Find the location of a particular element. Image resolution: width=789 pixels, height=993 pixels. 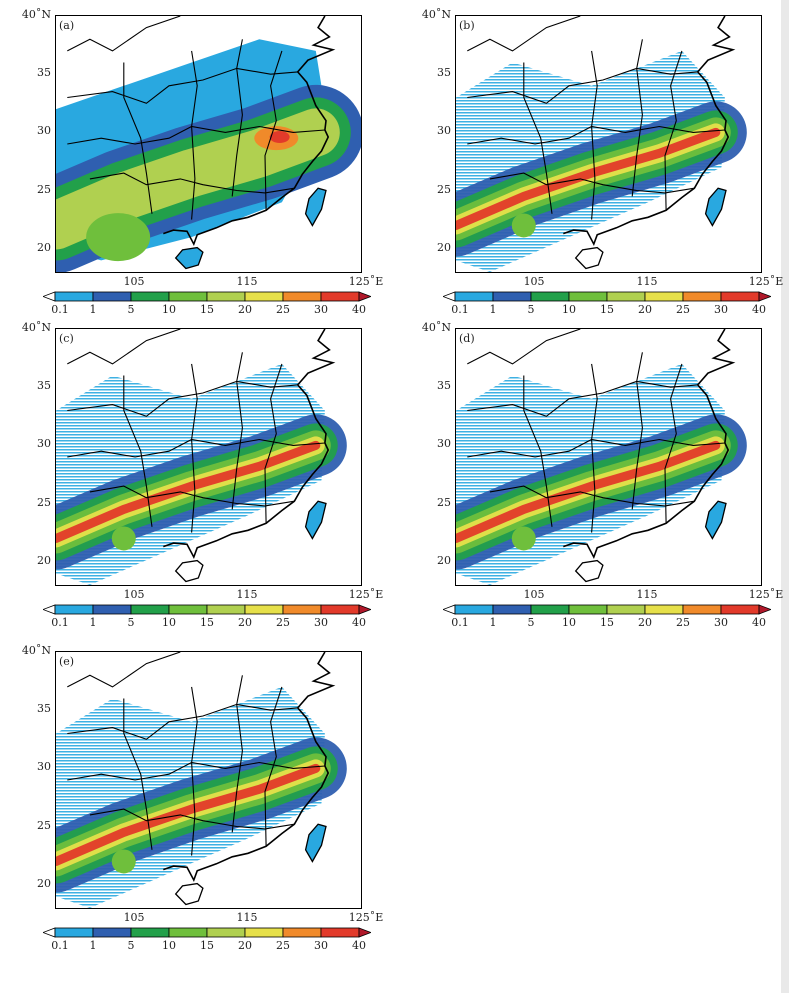

hainan-island is located at coordinates (189, 894).